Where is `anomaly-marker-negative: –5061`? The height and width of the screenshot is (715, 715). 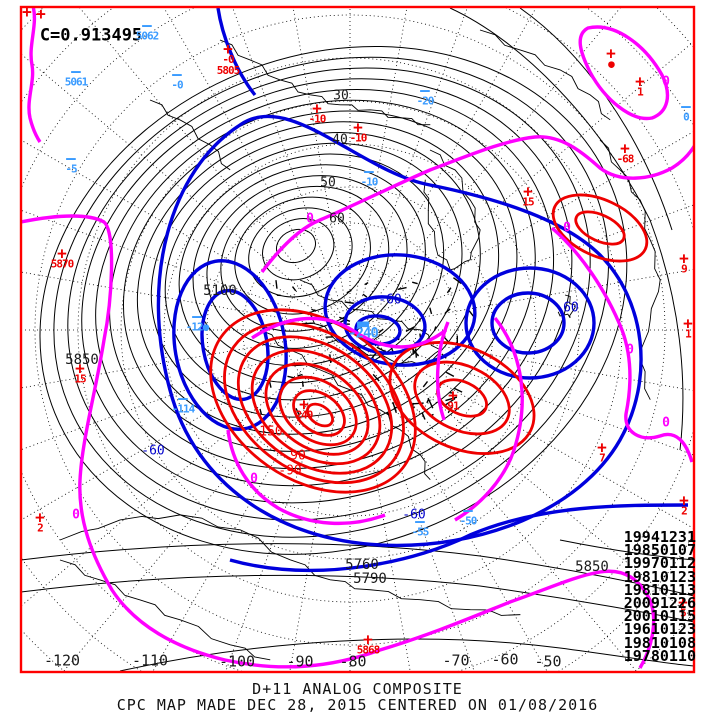
anomaly-marker-negative: –5061 is located at coordinates (76, 76).